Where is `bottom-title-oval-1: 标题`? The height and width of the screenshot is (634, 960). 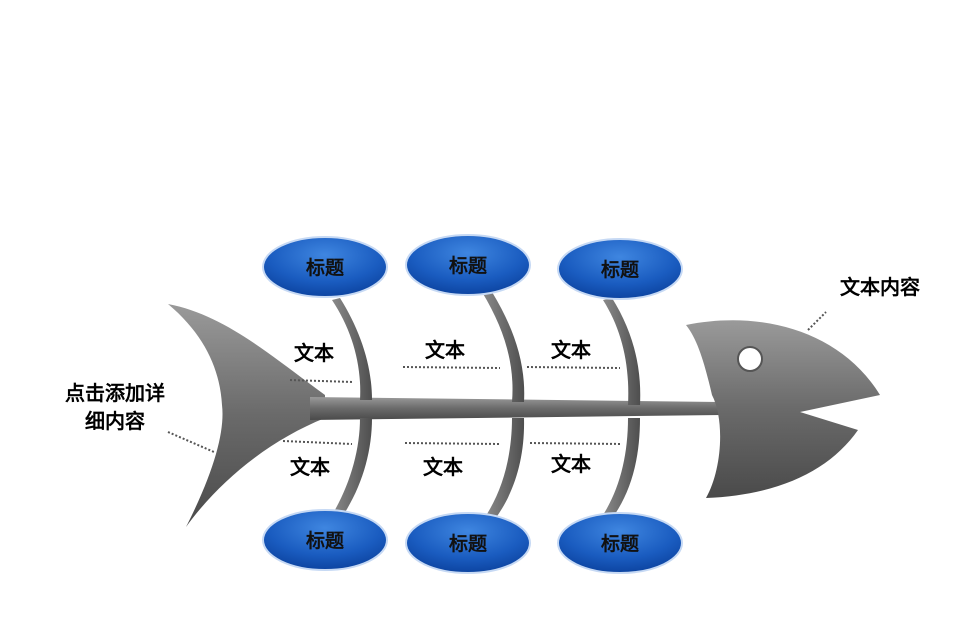
bottom-title-oval-1: 标题 is located at coordinates (325, 540).